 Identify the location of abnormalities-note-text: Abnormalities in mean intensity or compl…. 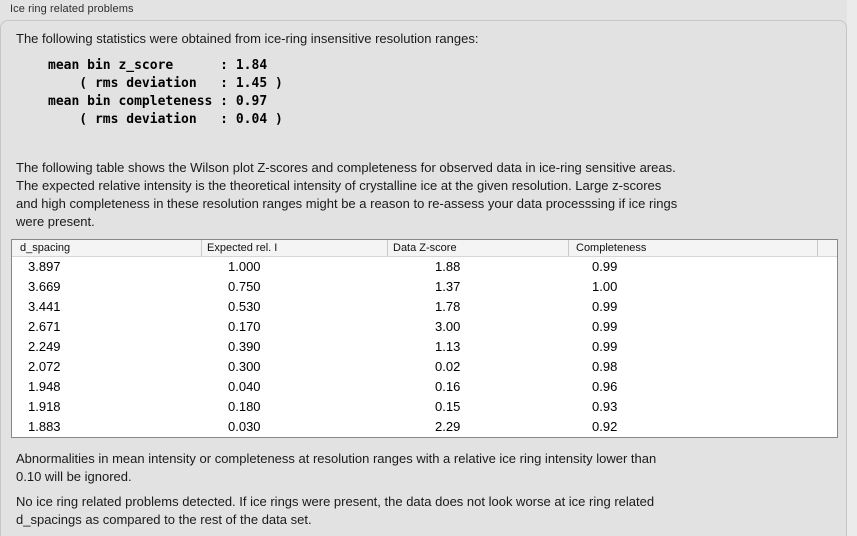
(336, 467).